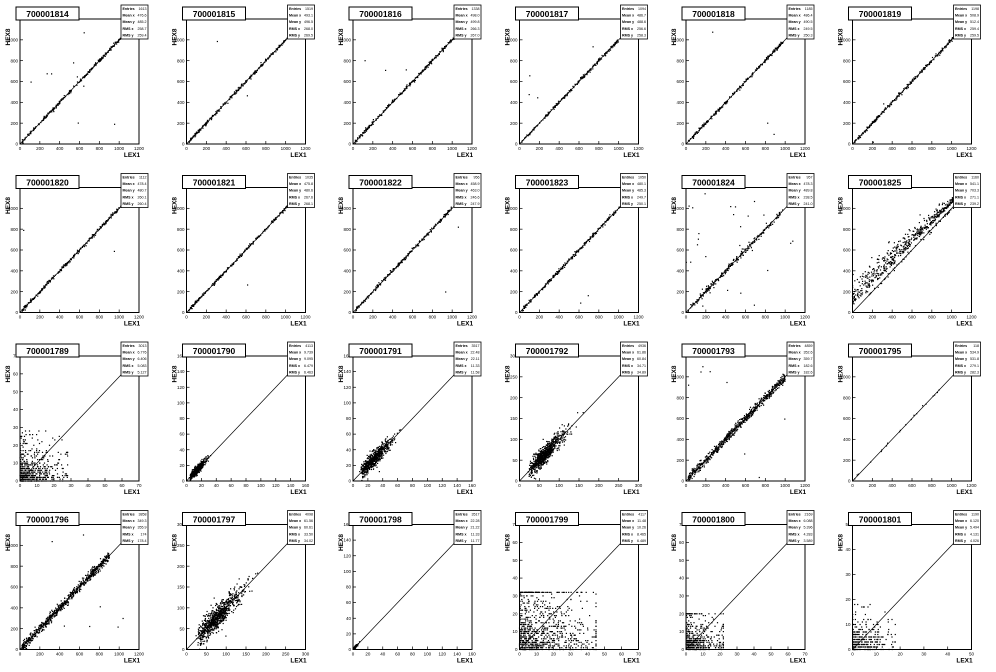 This screenshot has height=672, width=996. What do you see at coordinates (347, 229) in the screenshot?
I see `y-tick-label: 800` at bounding box center [347, 229].